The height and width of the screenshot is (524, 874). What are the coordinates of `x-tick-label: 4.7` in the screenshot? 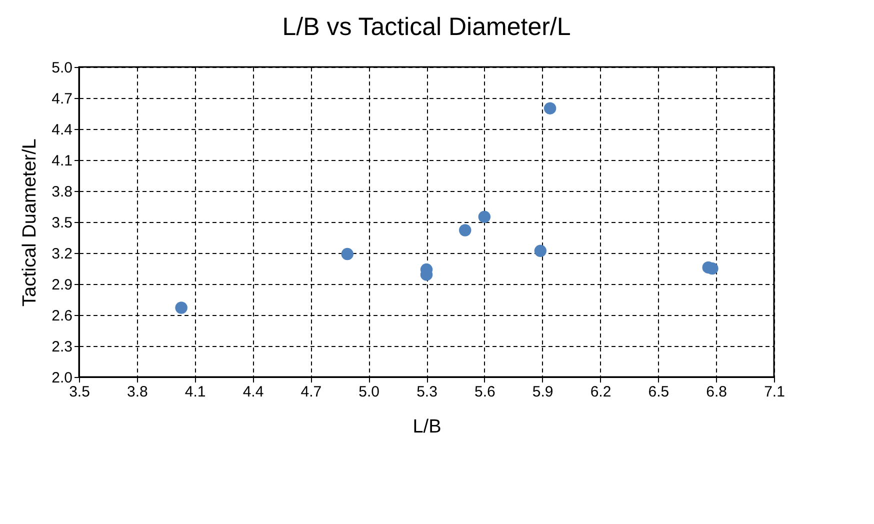 It's located at (311, 392).